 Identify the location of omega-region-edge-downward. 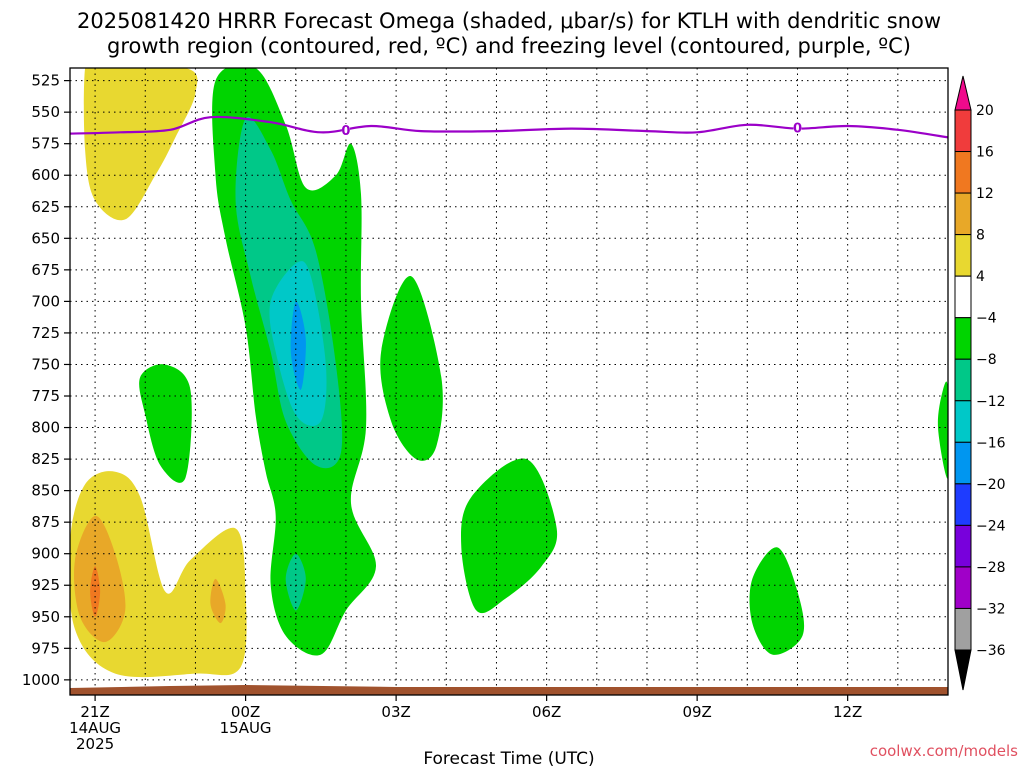
(942, 430).